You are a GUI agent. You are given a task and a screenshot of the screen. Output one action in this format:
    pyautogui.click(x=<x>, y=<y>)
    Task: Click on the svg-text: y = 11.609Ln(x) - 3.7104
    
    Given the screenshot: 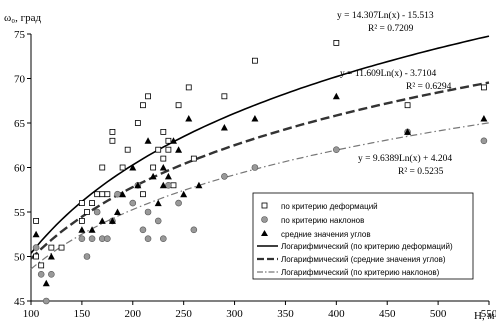 What is the action you would take?
    pyautogui.click(x=388, y=73)
    